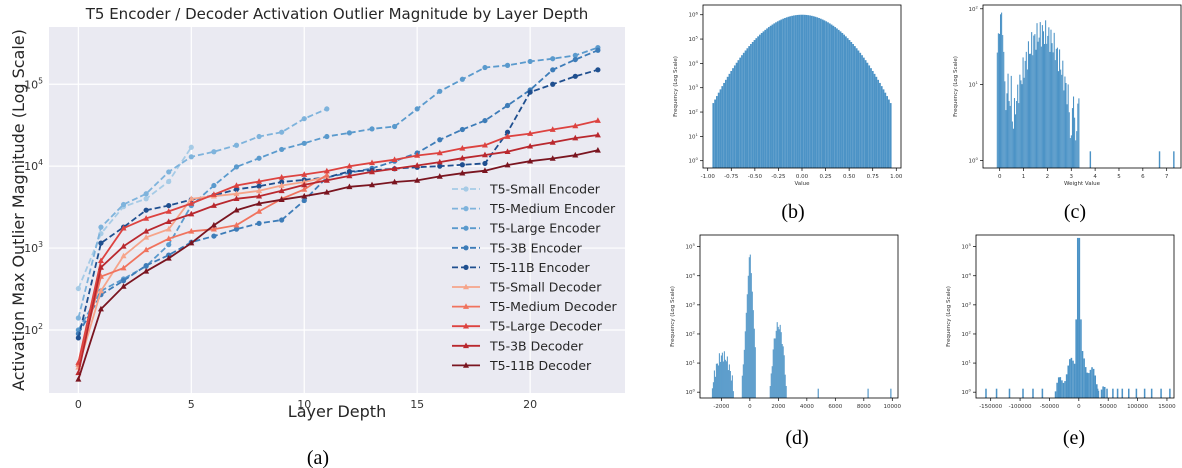 This screenshot has width=1182, height=468. Describe the element at coordinates (694, 39) in the screenshot. I see `y-tick-label: 10⁵` at that location.